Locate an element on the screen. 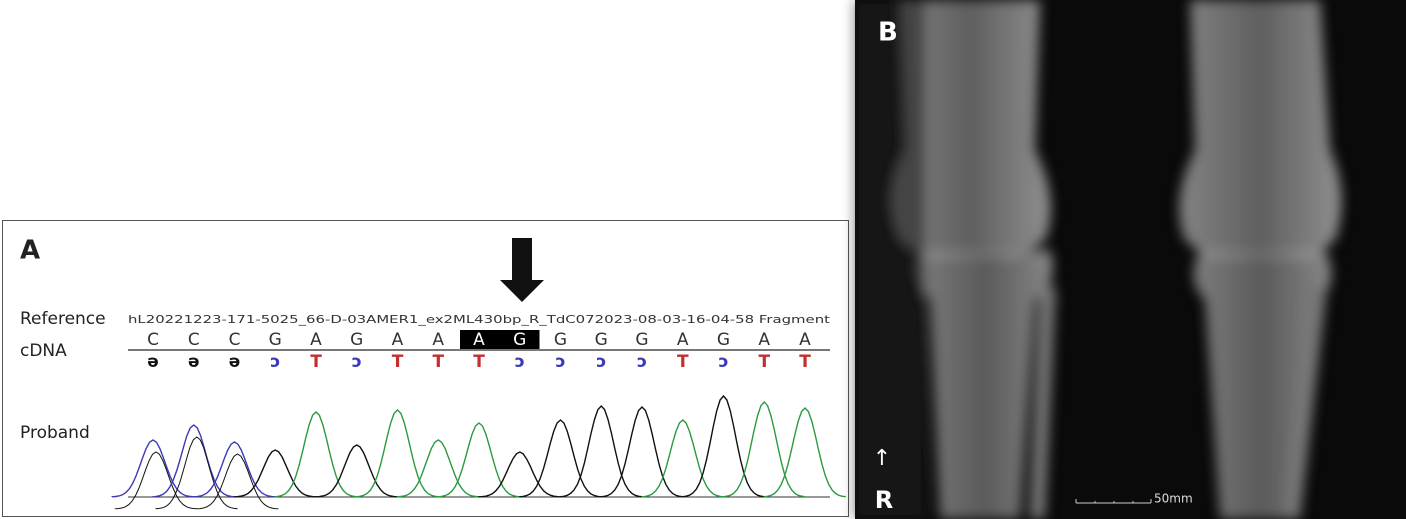 The width and height of the screenshot is (1406, 519). chromatogram is located at coordinates (478, 452).